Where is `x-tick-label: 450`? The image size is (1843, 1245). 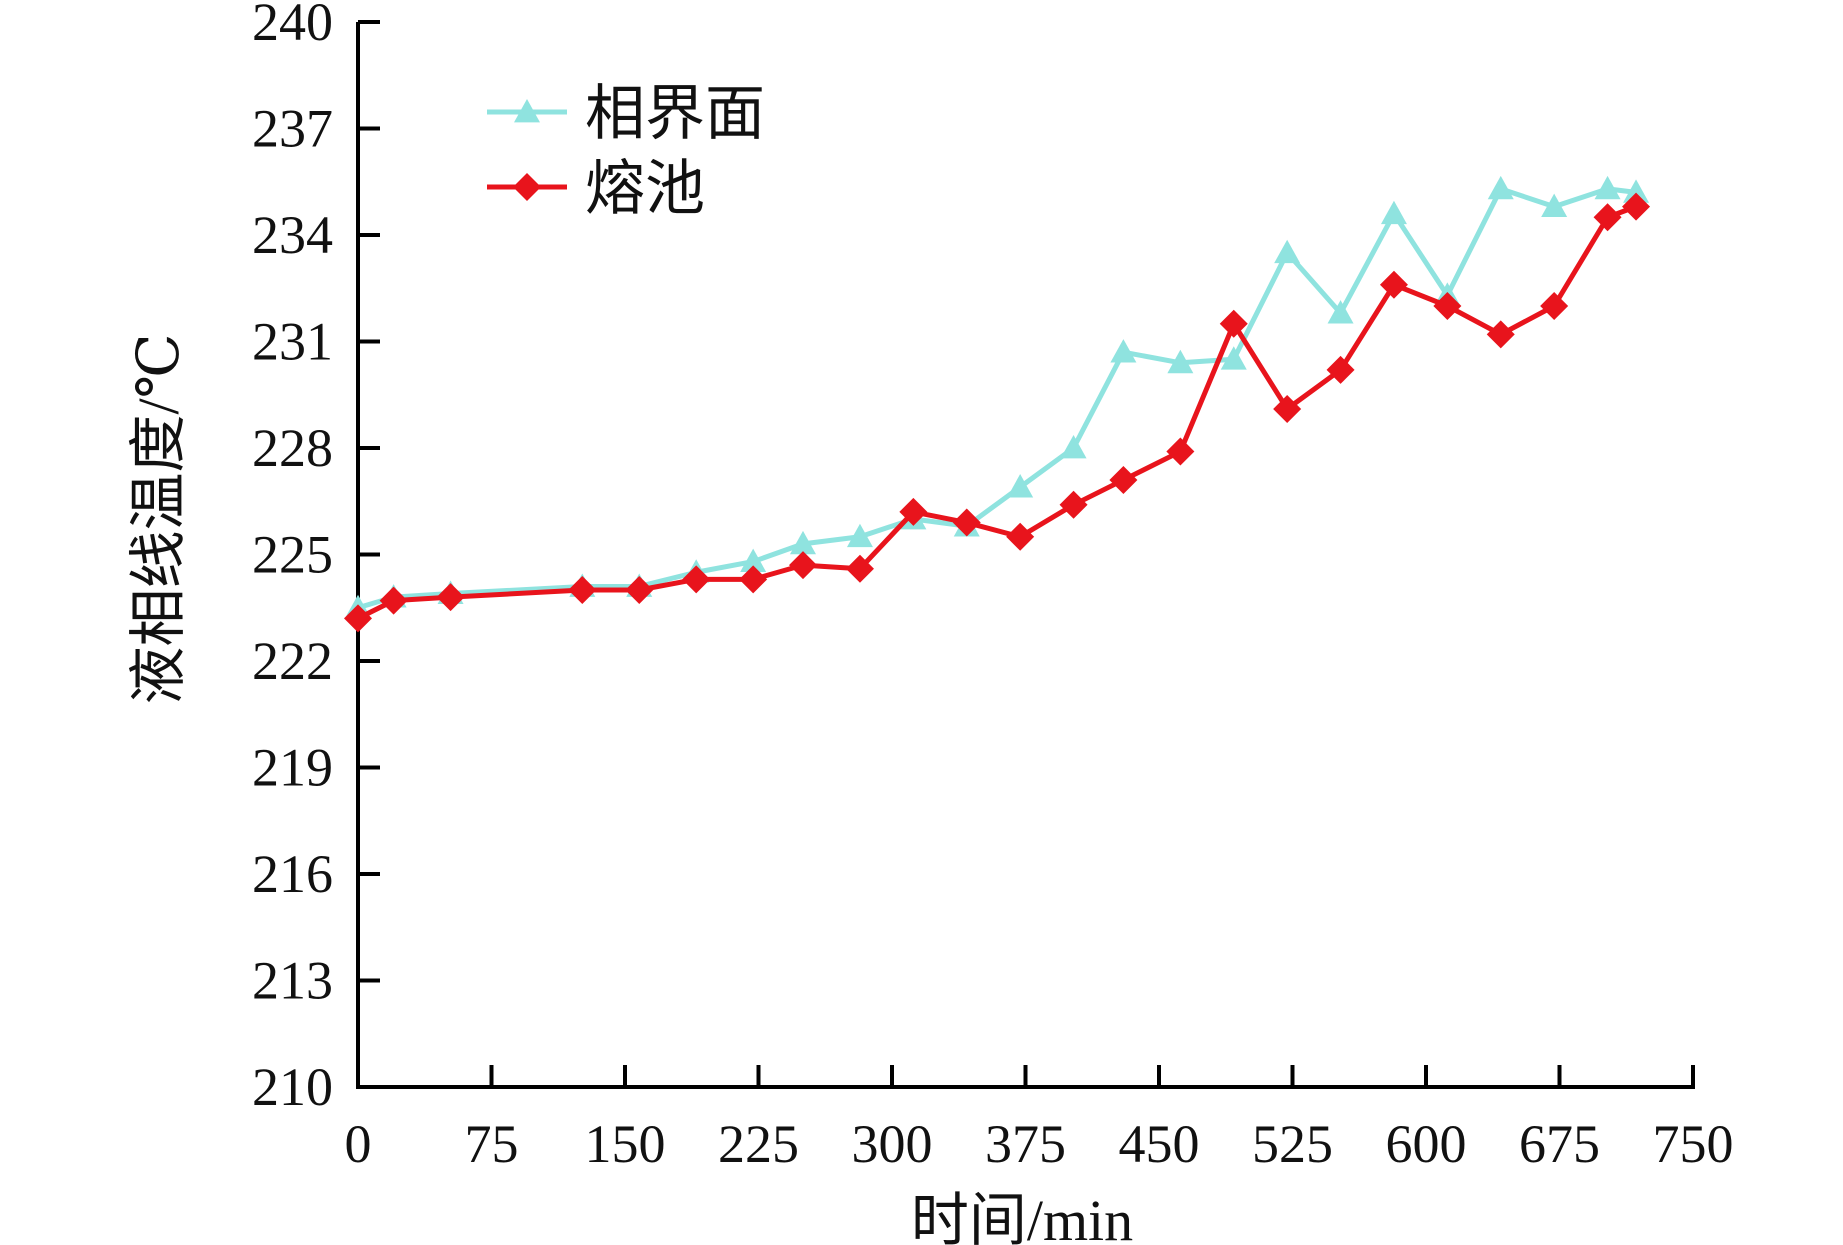
x-tick-label: 450 is located at coordinates (1159, 1144).